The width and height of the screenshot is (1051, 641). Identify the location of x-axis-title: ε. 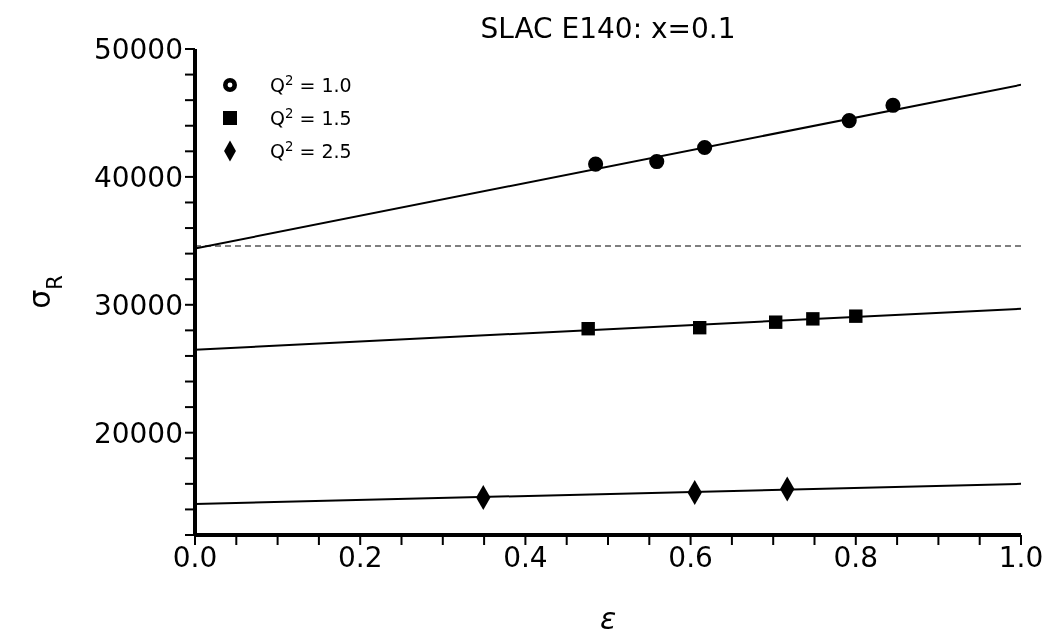
(608, 618).